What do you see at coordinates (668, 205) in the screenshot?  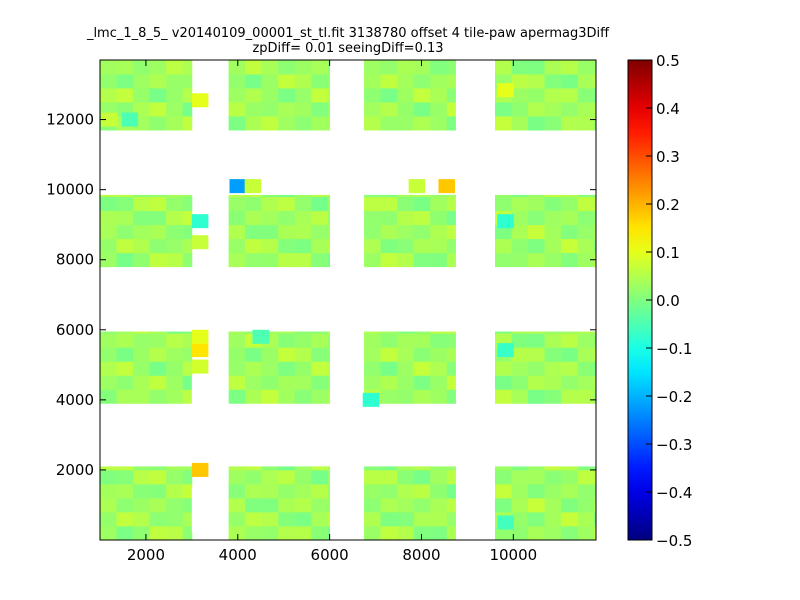 I see `colorbar-tick-label: 0.2` at bounding box center [668, 205].